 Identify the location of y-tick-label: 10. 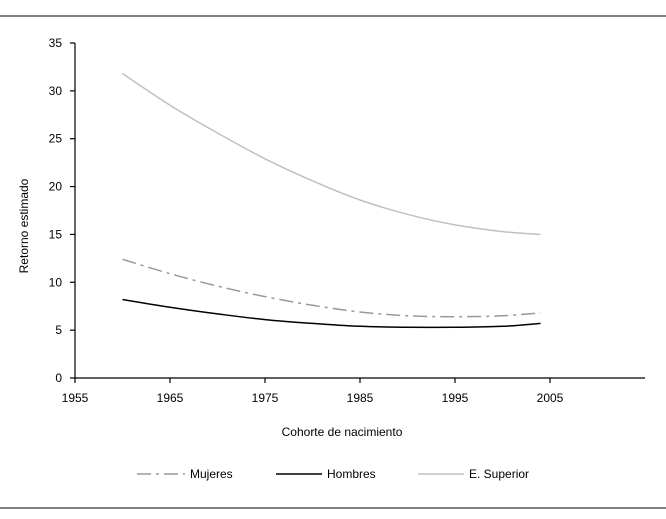
(56, 282).